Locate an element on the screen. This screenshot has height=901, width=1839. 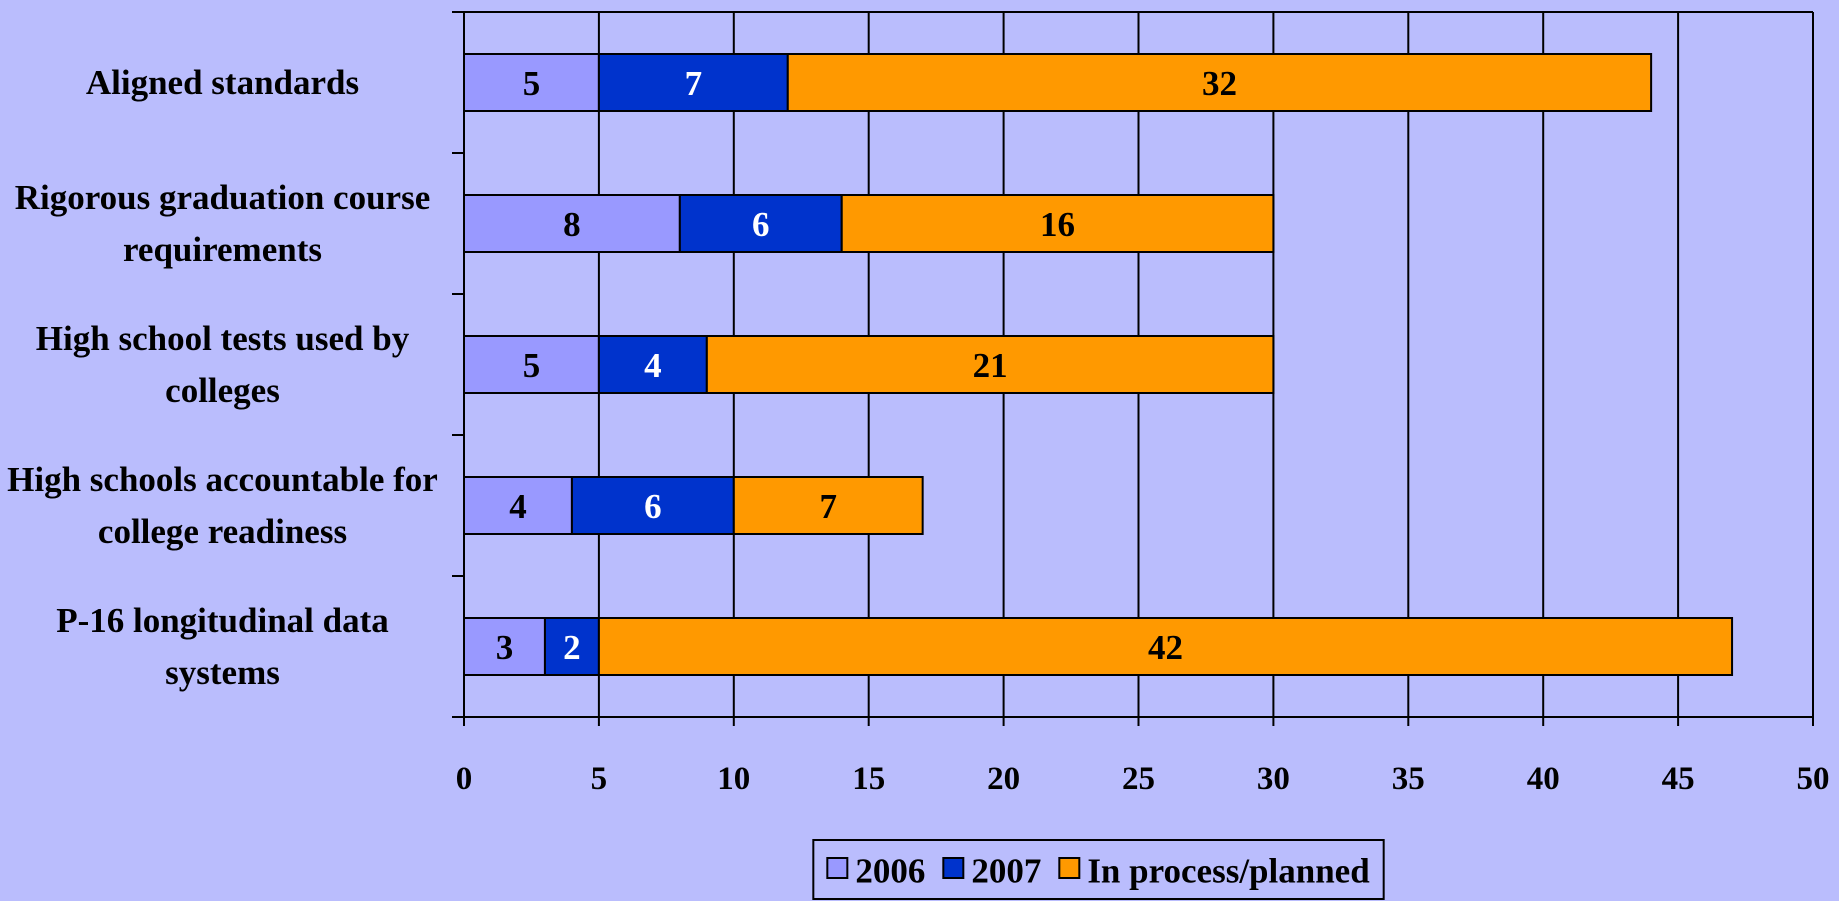
data-label: 32 is located at coordinates (1219, 83).